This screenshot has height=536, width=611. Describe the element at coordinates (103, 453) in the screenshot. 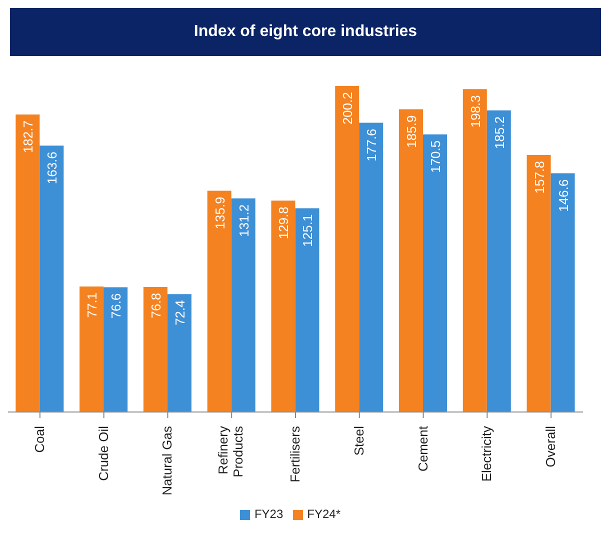

I see `x-tick-label: Crude Oil` at that location.